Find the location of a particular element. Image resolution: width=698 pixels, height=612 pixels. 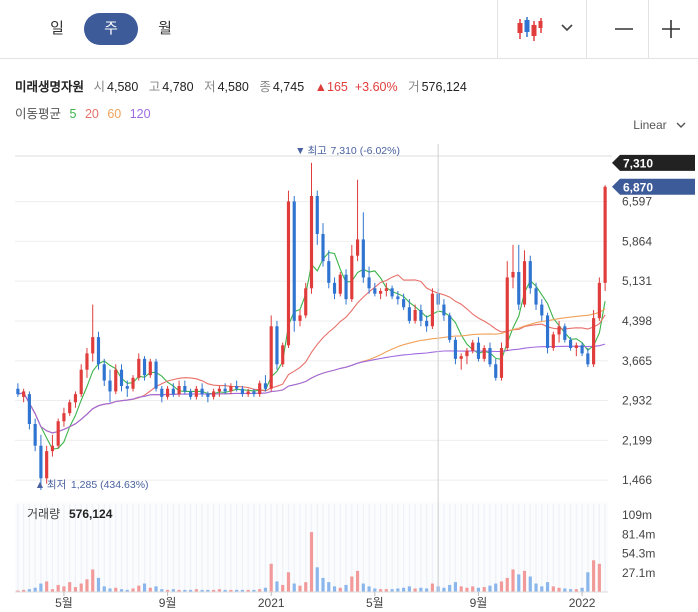

volume-tick-label: 81.4m is located at coordinates (638, 535).